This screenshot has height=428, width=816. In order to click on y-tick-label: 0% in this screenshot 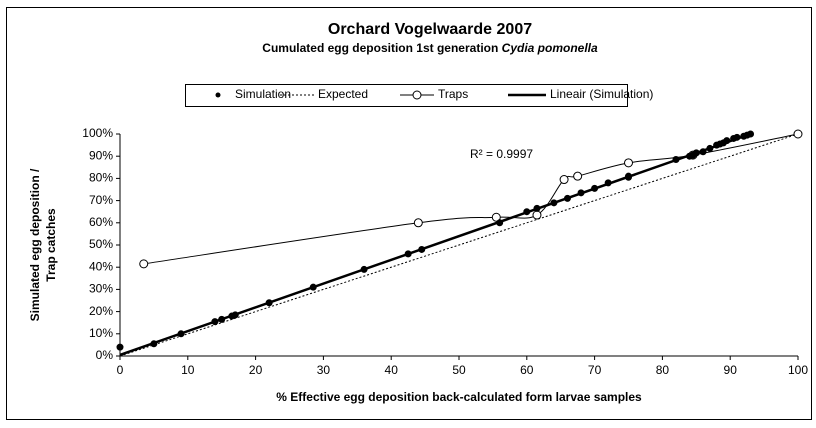, I will do `click(105, 355)`.